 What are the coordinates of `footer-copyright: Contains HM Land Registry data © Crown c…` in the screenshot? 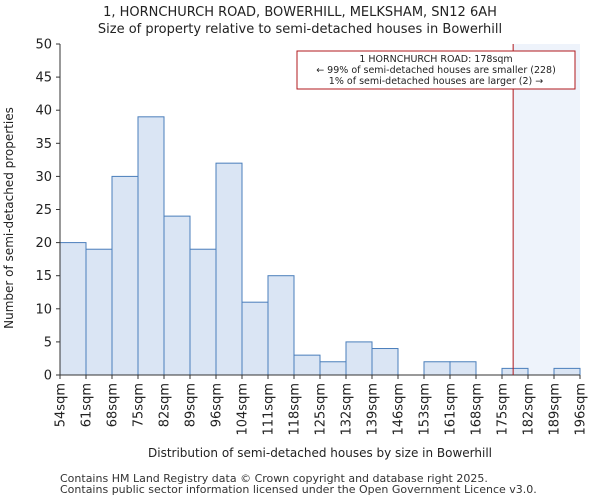 It's located at (274, 478).